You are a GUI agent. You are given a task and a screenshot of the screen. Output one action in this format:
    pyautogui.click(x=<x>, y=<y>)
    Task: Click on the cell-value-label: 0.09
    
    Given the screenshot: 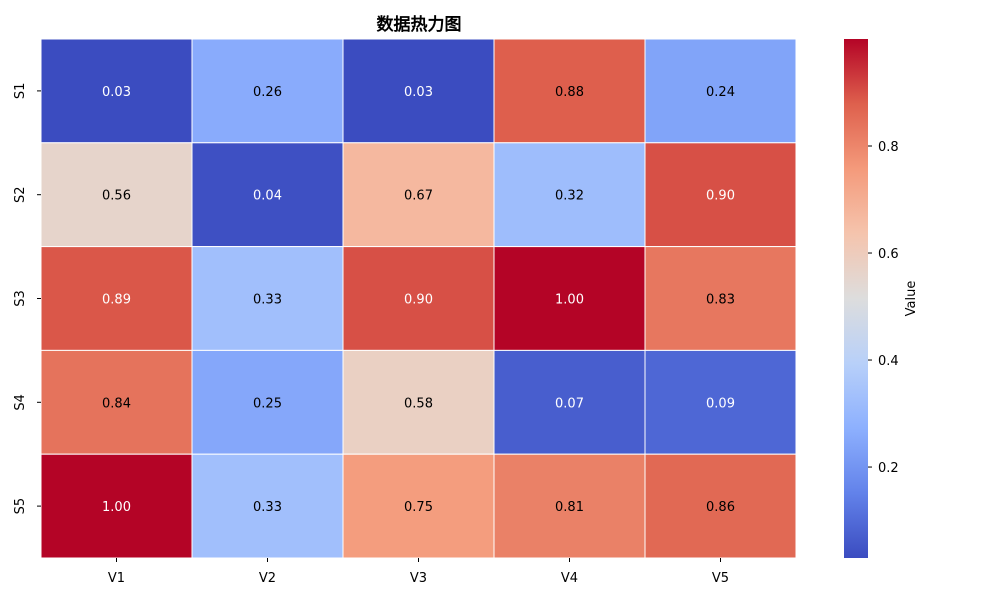 What is the action you would take?
    pyautogui.click(x=720, y=403)
    